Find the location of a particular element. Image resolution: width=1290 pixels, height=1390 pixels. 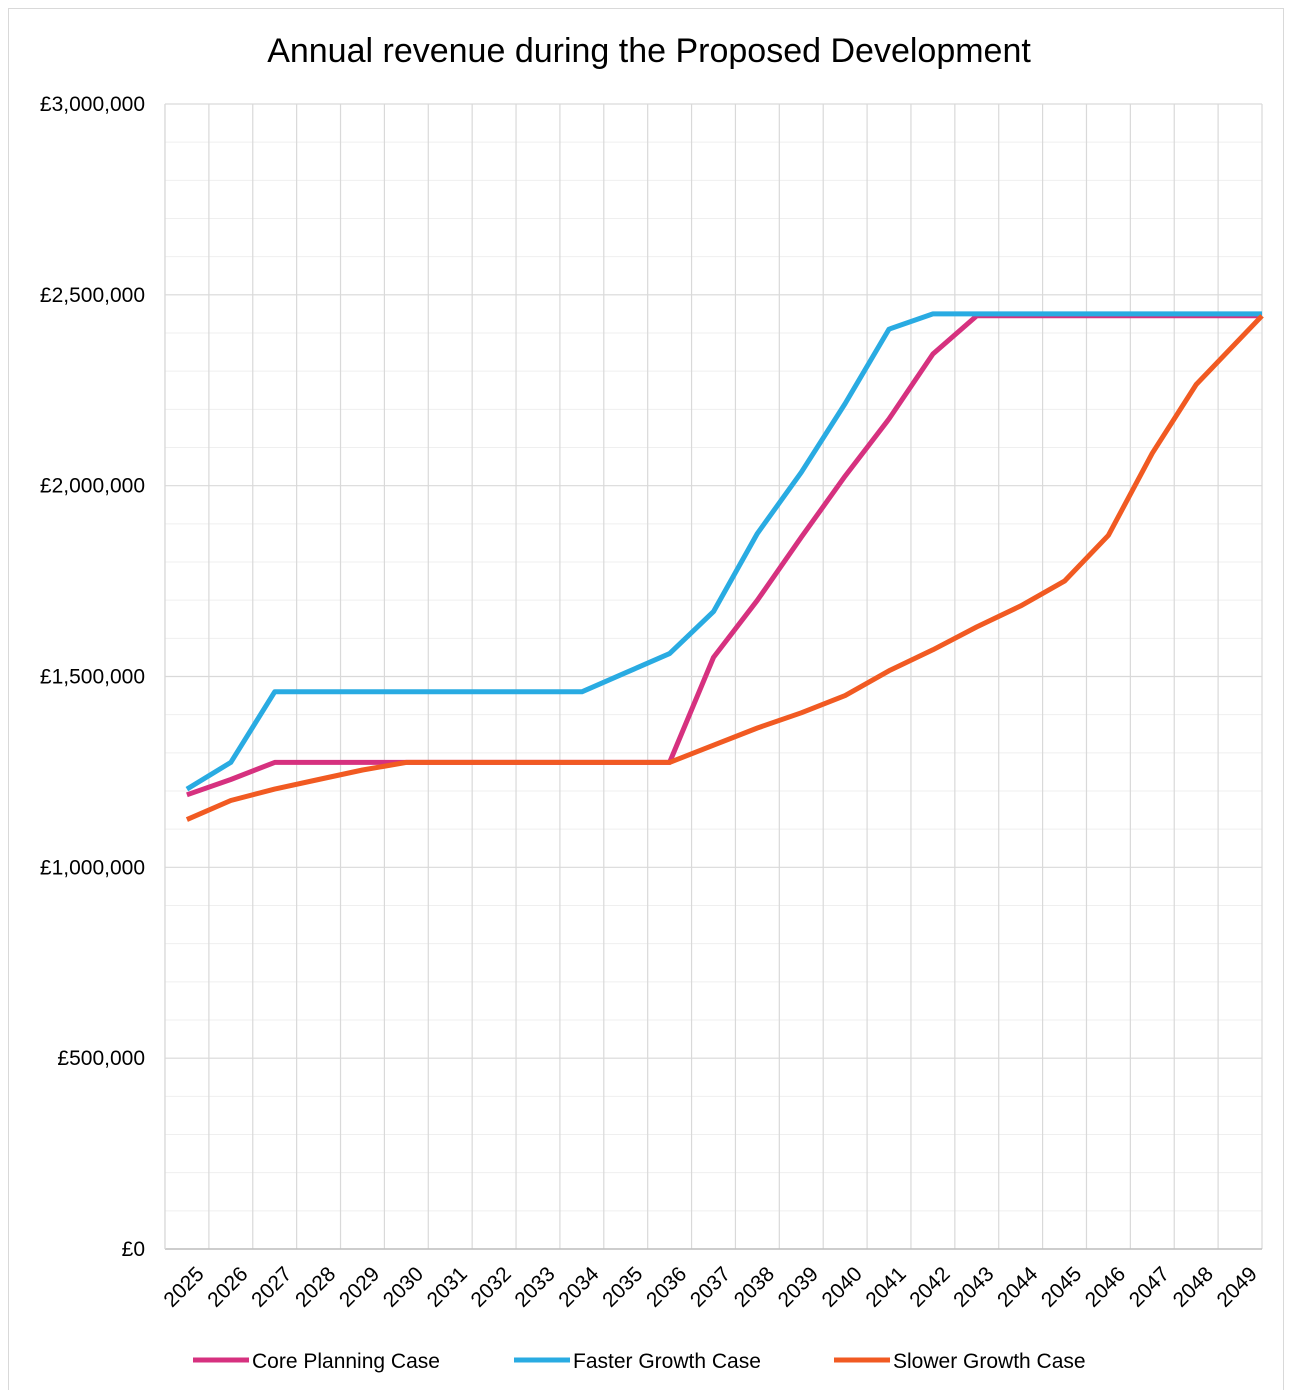

x-tick-label: 2038 is located at coordinates (754, 1286).